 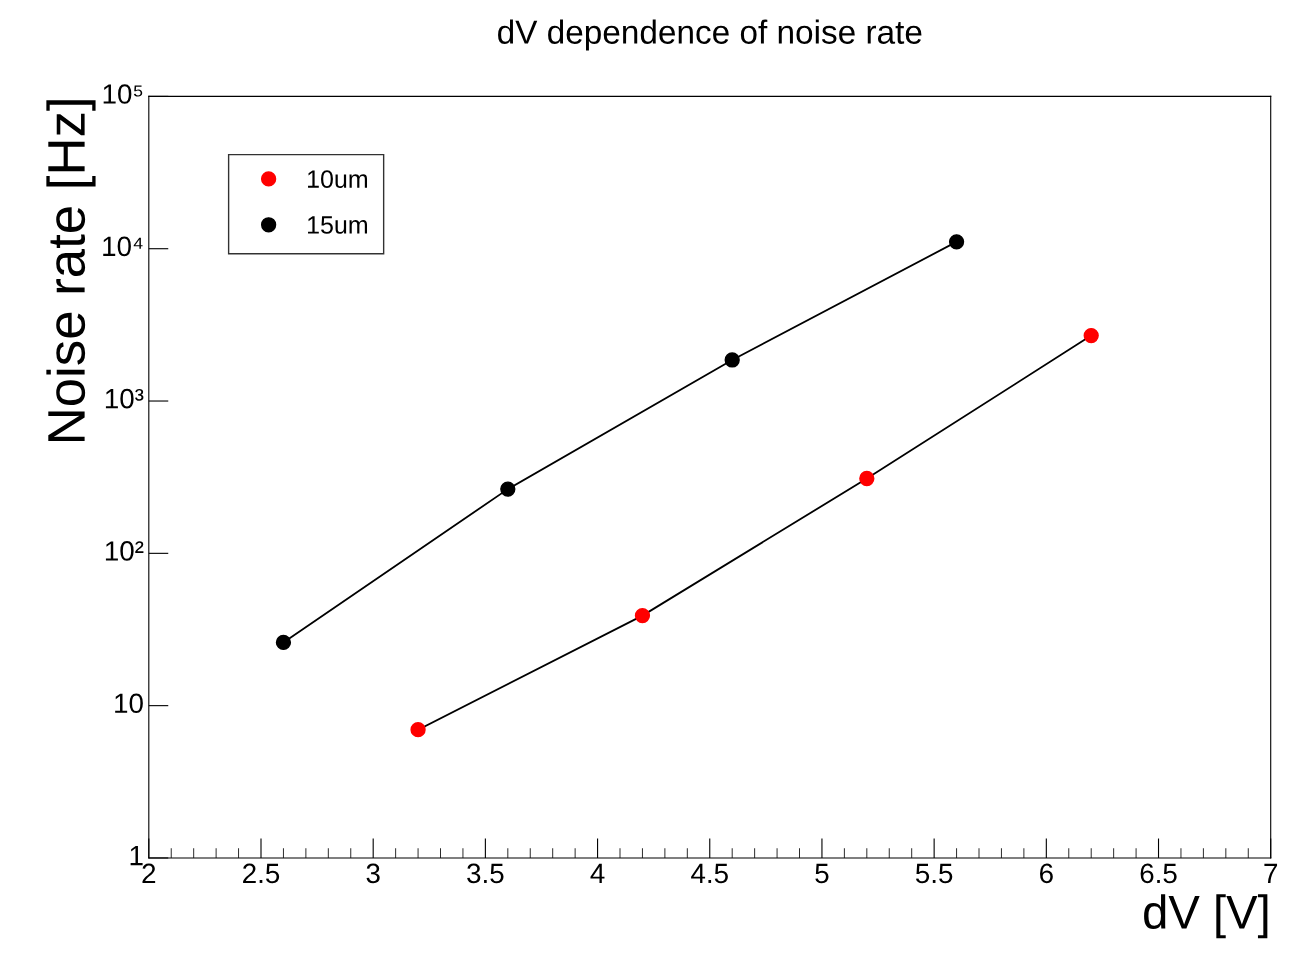 What do you see at coordinates (485, 873) in the screenshot?
I see `x-tick-label: 3.5` at bounding box center [485, 873].